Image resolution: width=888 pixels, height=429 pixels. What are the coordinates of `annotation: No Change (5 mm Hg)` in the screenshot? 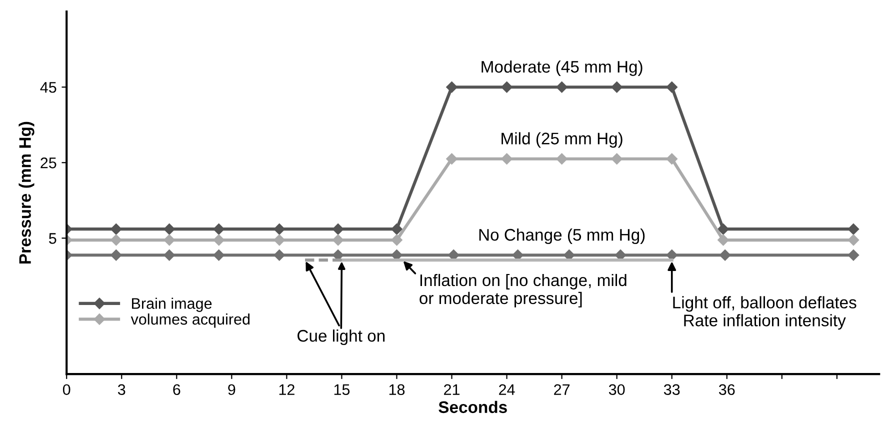 It's located at (562, 236).